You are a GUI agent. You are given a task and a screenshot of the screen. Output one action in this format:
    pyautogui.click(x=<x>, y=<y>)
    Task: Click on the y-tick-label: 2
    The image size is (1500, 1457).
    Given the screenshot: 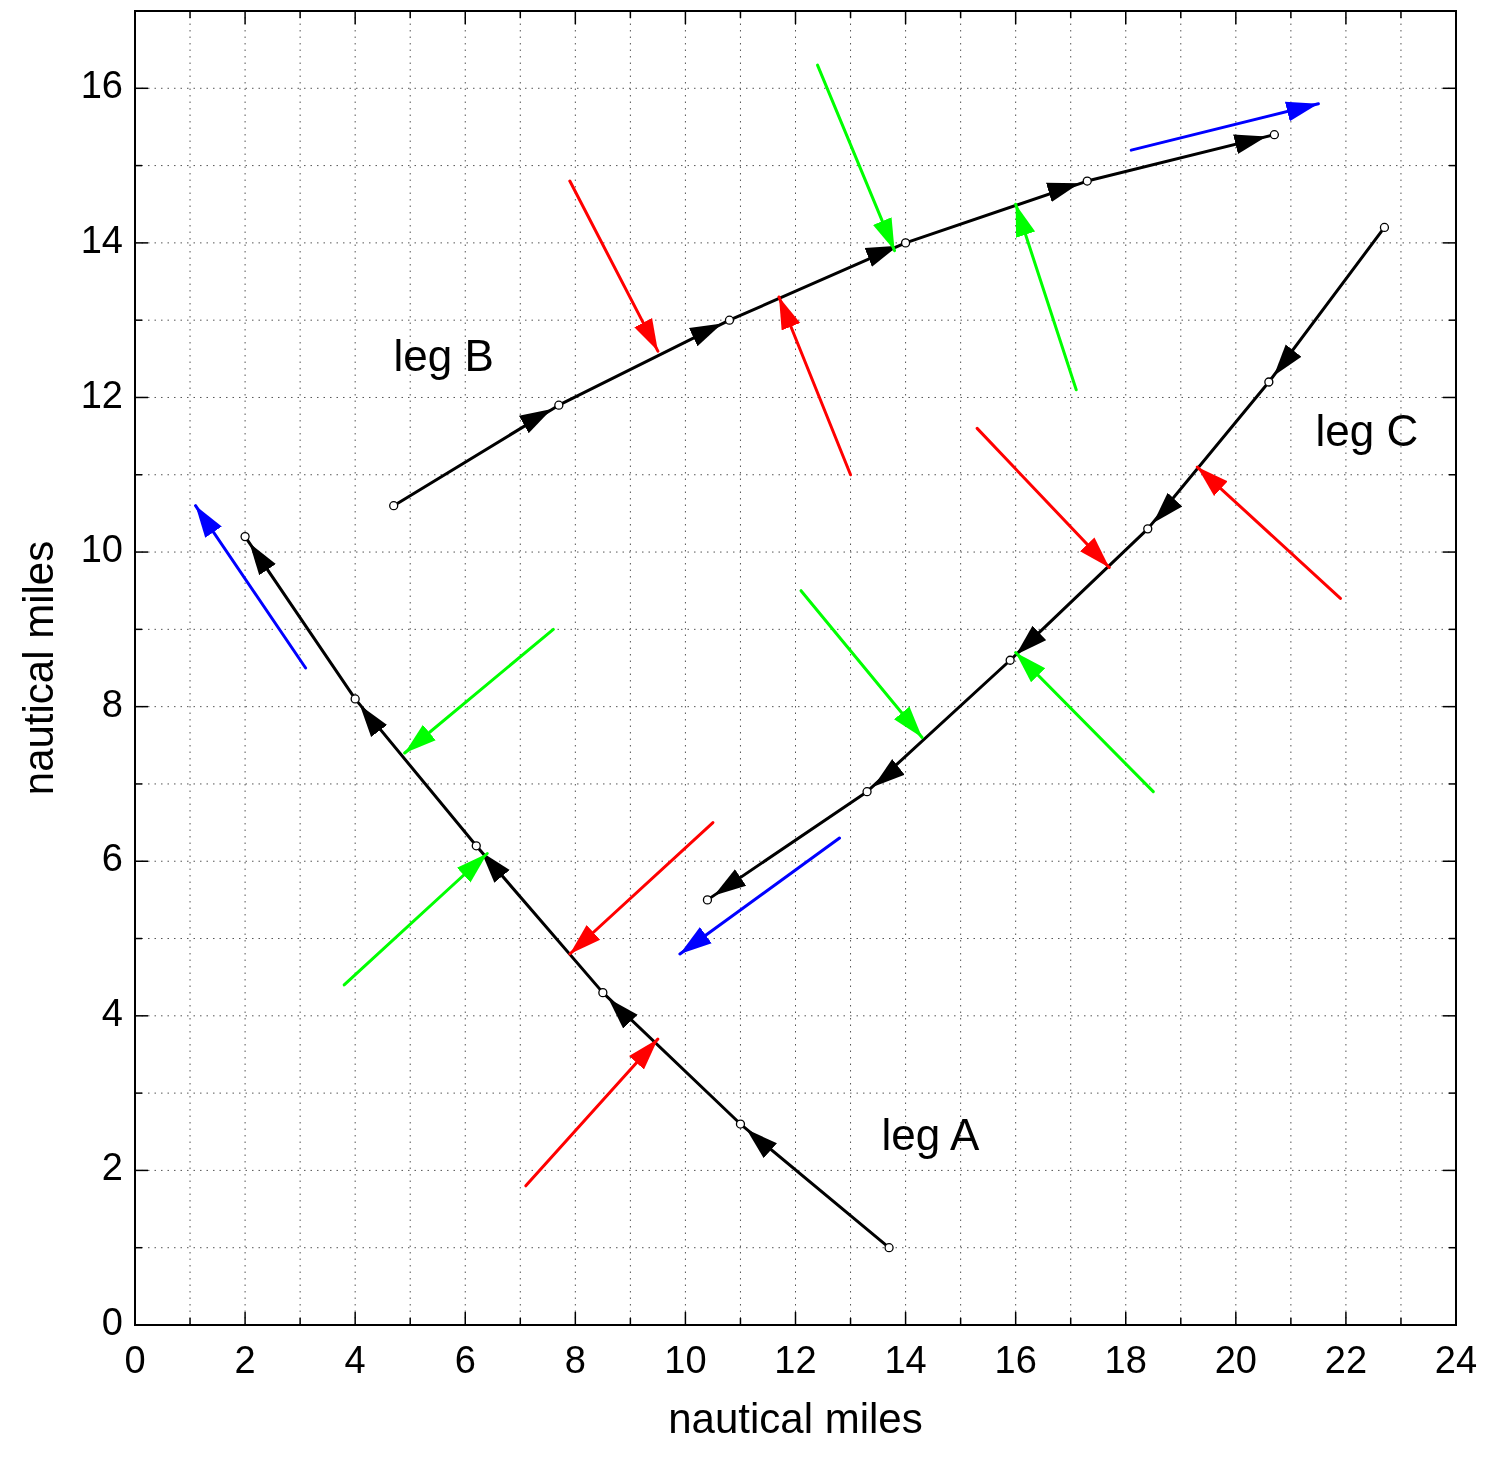 What is the action you would take?
    pyautogui.click(x=112, y=1167)
    